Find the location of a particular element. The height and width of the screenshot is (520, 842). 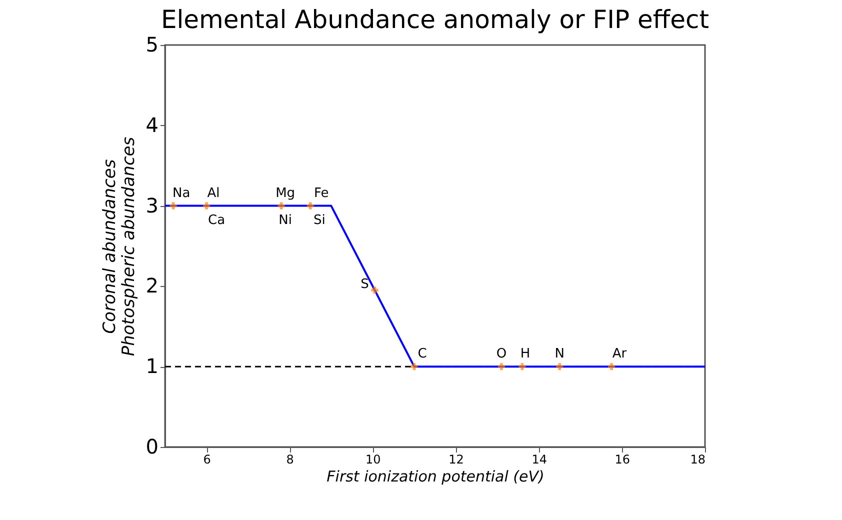

annotation: H is located at coordinates (525, 354).